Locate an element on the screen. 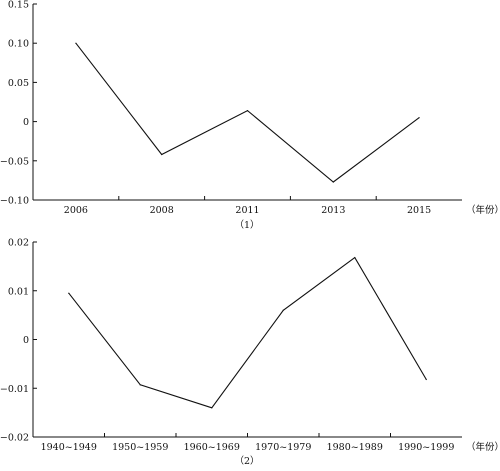  x-tick-label: 2015 is located at coordinates (419, 210).